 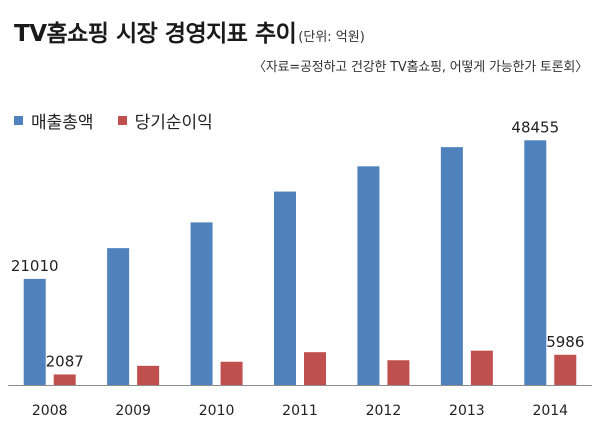 What do you see at coordinates (50, 411) in the screenshot?
I see `x-tick-label-2008: 2008` at bounding box center [50, 411].